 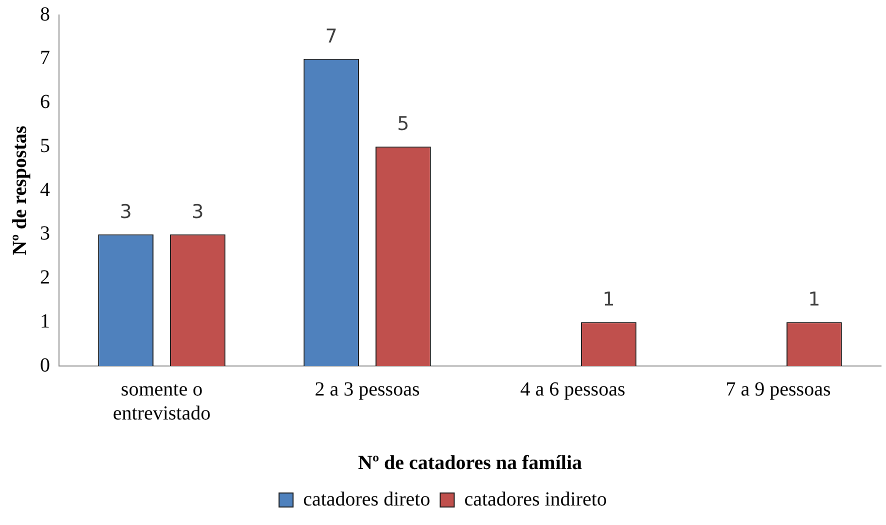 I want to click on y-tick-label: 2, so click(x=45, y=277).